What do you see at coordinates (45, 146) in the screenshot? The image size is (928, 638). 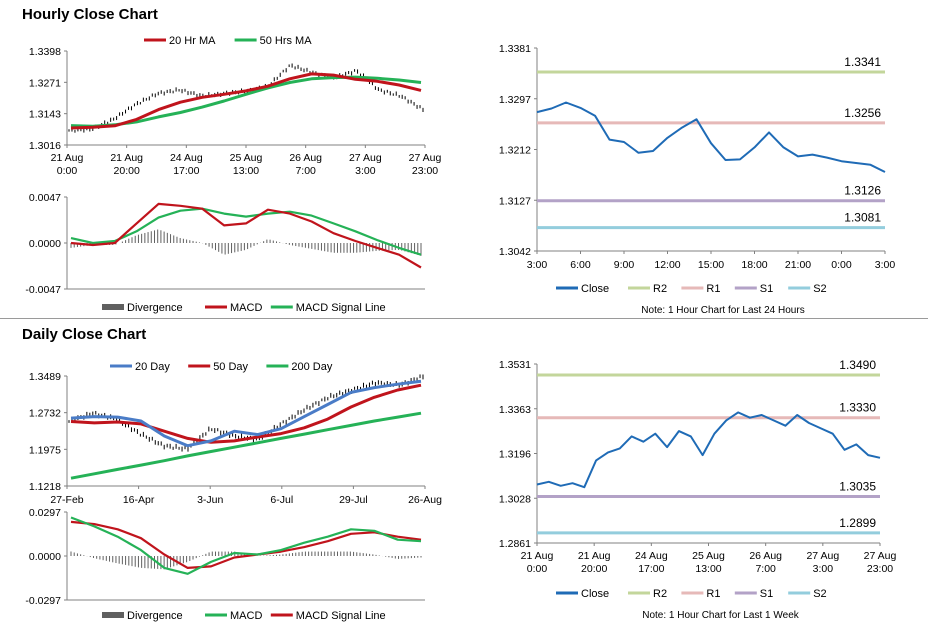 I see `hourly-price-ytick-label: 1.3016` at bounding box center [45, 146].